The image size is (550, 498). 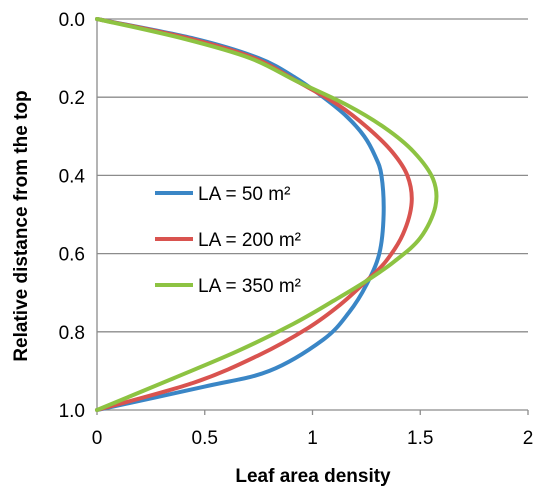 I want to click on y-tick-label: 0.0, so click(x=72, y=20).